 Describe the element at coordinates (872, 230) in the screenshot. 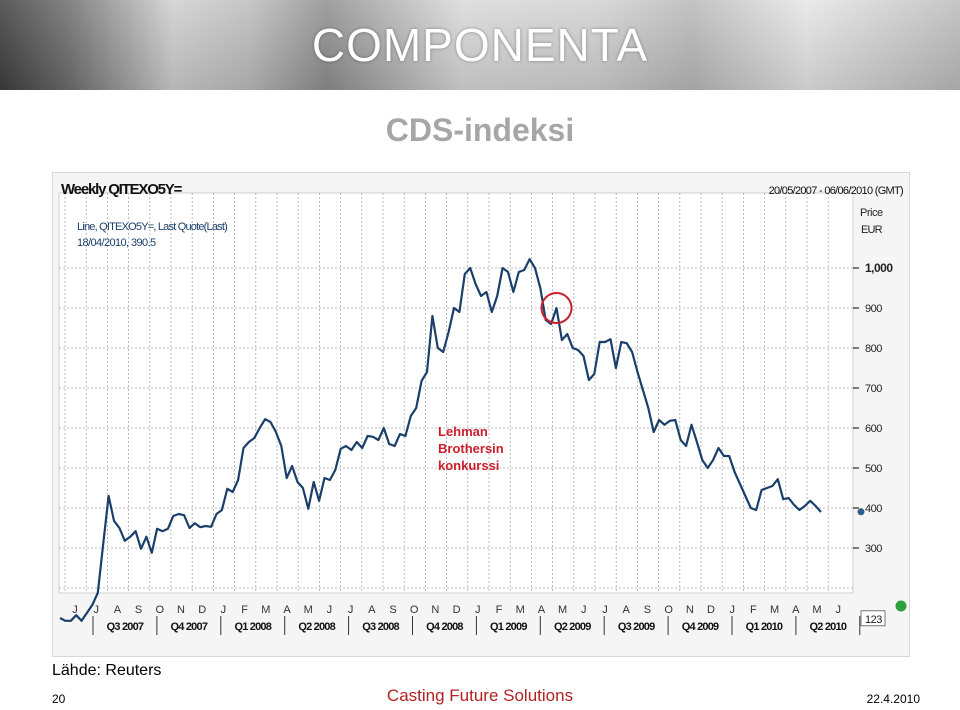

I see `y-axis-unit: EUR` at that location.